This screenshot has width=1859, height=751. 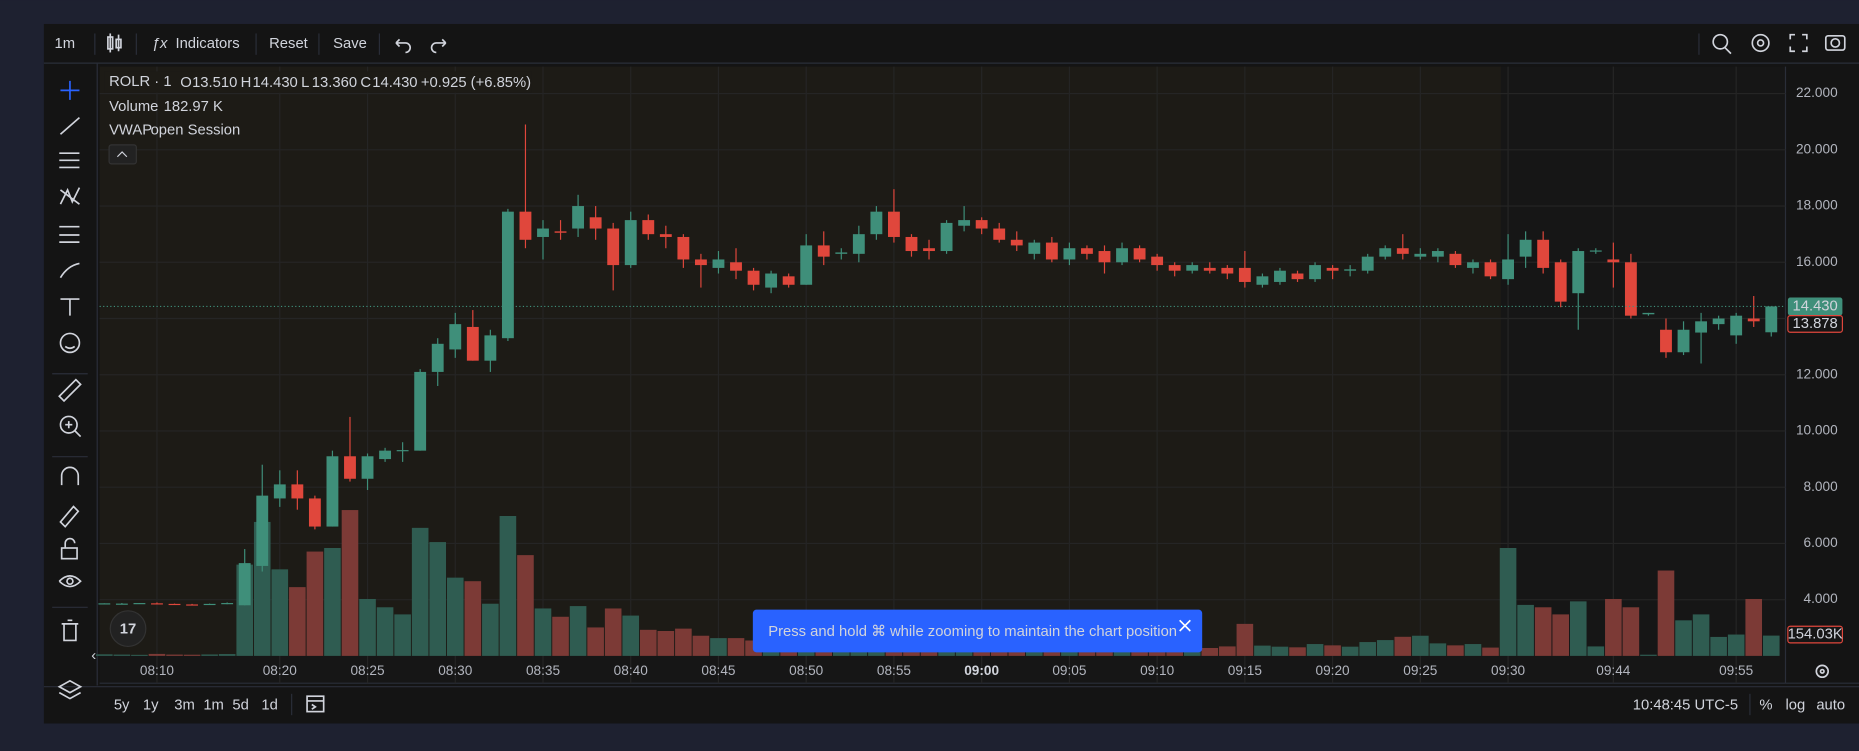 I want to click on settings-icon, so click(x=1760, y=43).